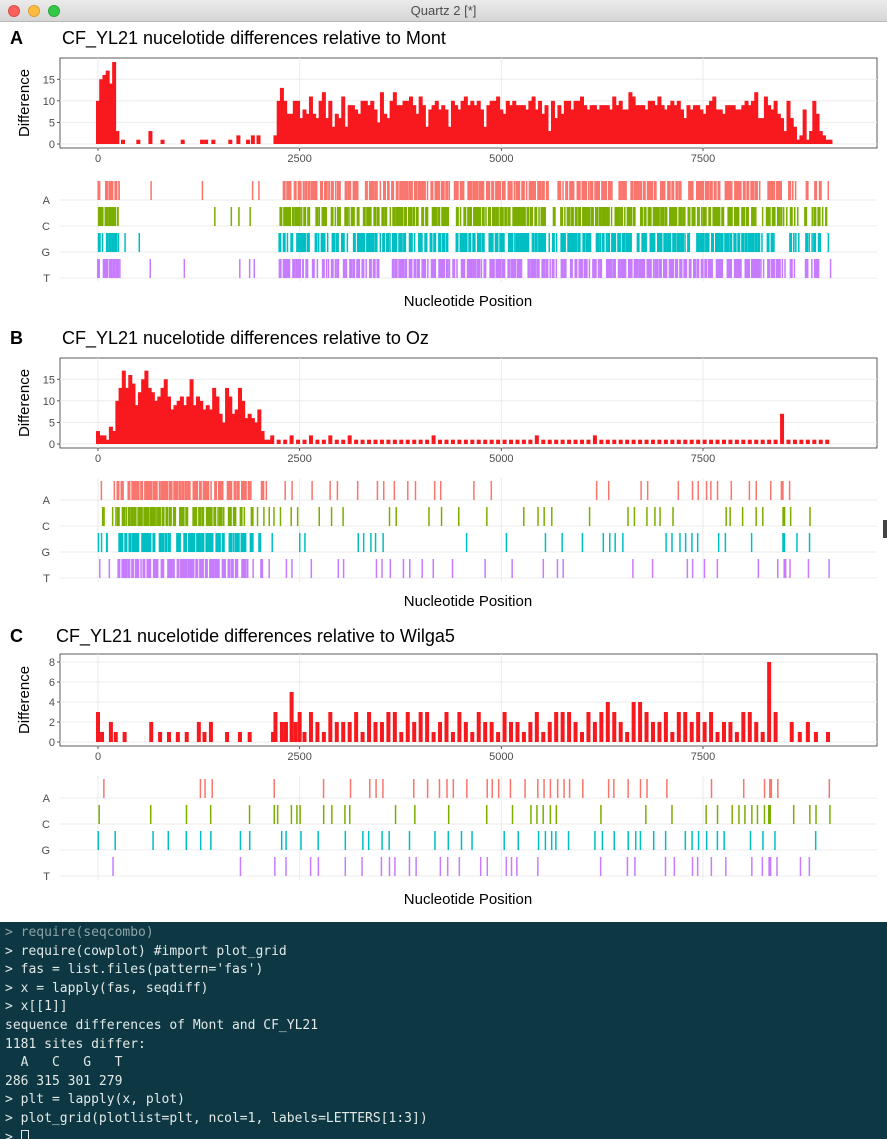 The width and height of the screenshot is (887, 1139). Describe the element at coordinates (16, 636) in the screenshot. I see `panel-label-C: C` at that location.